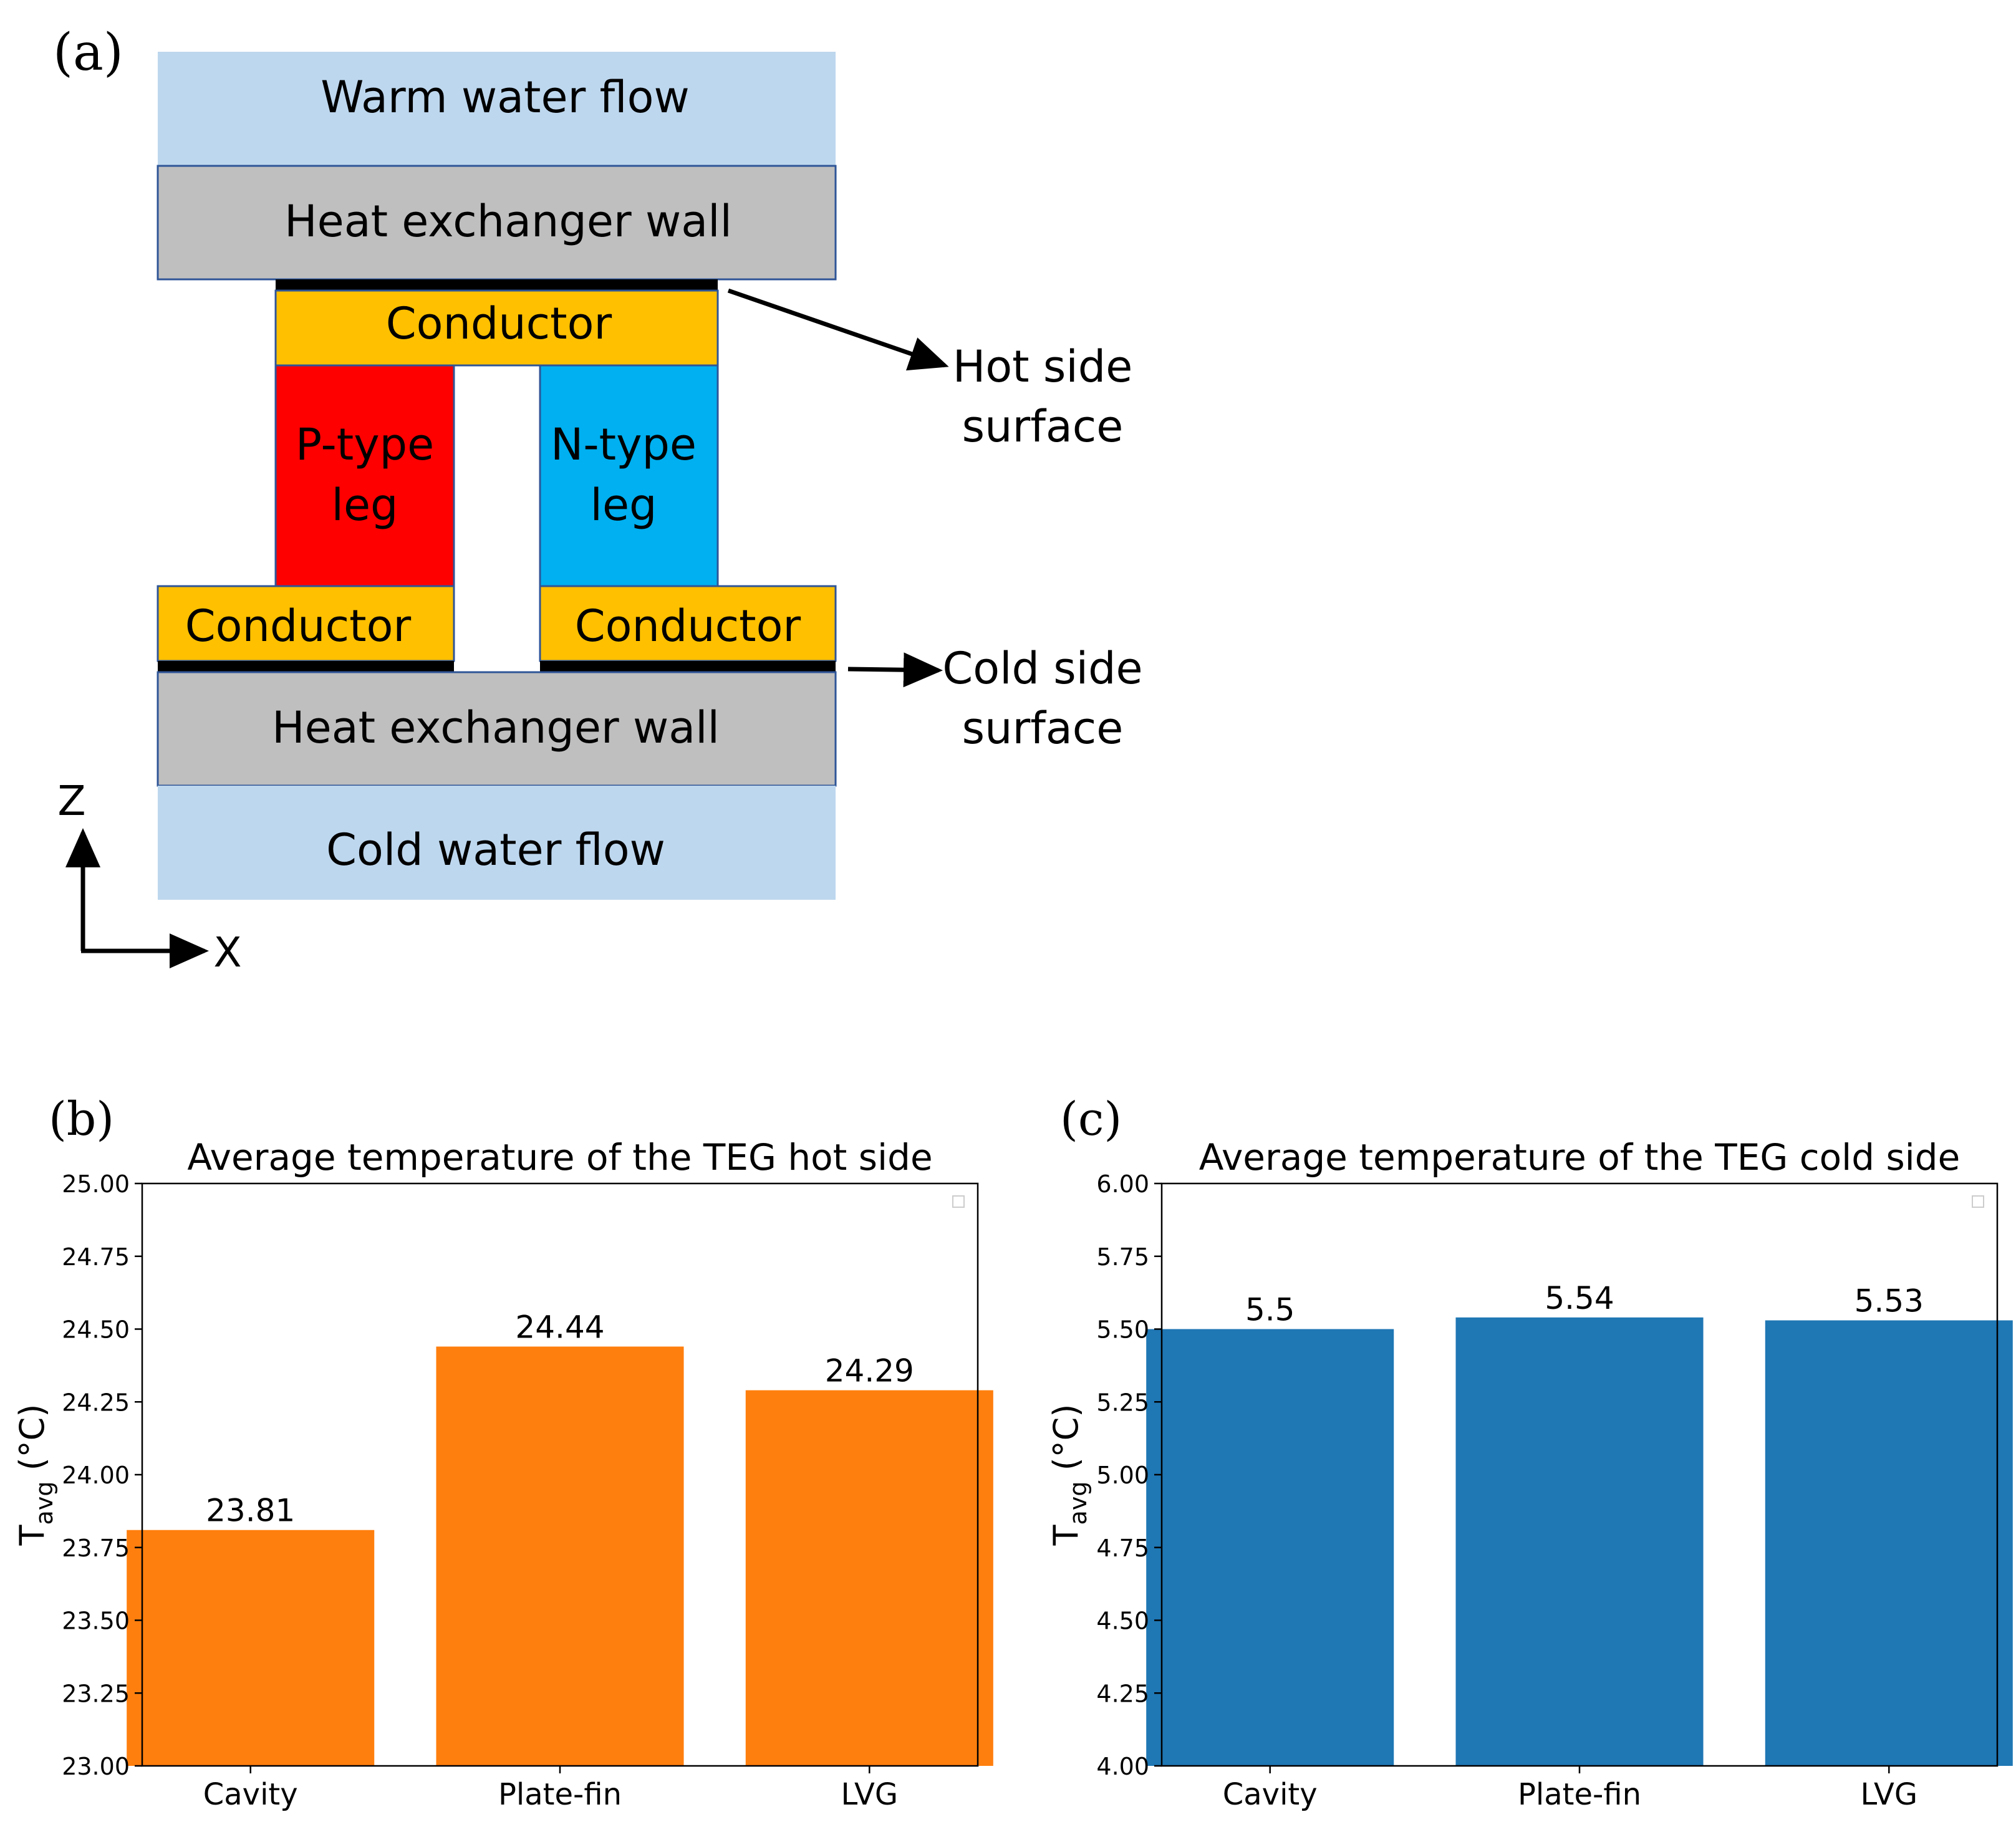 This screenshot has height=1822, width=2016. I want to click on hot-side-arrow, so click(838, 330).